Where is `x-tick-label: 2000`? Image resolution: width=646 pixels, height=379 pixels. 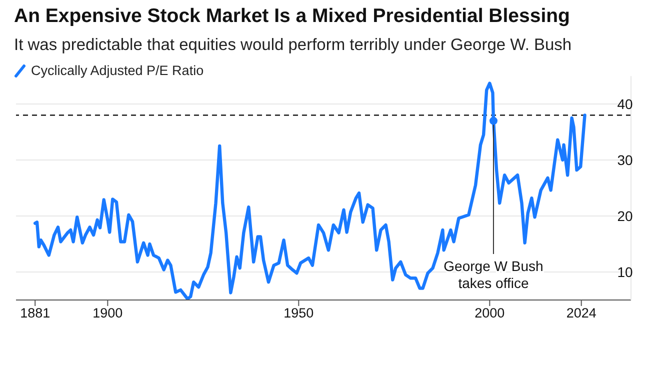 x-tick-label: 2000 is located at coordinates (489, 313).